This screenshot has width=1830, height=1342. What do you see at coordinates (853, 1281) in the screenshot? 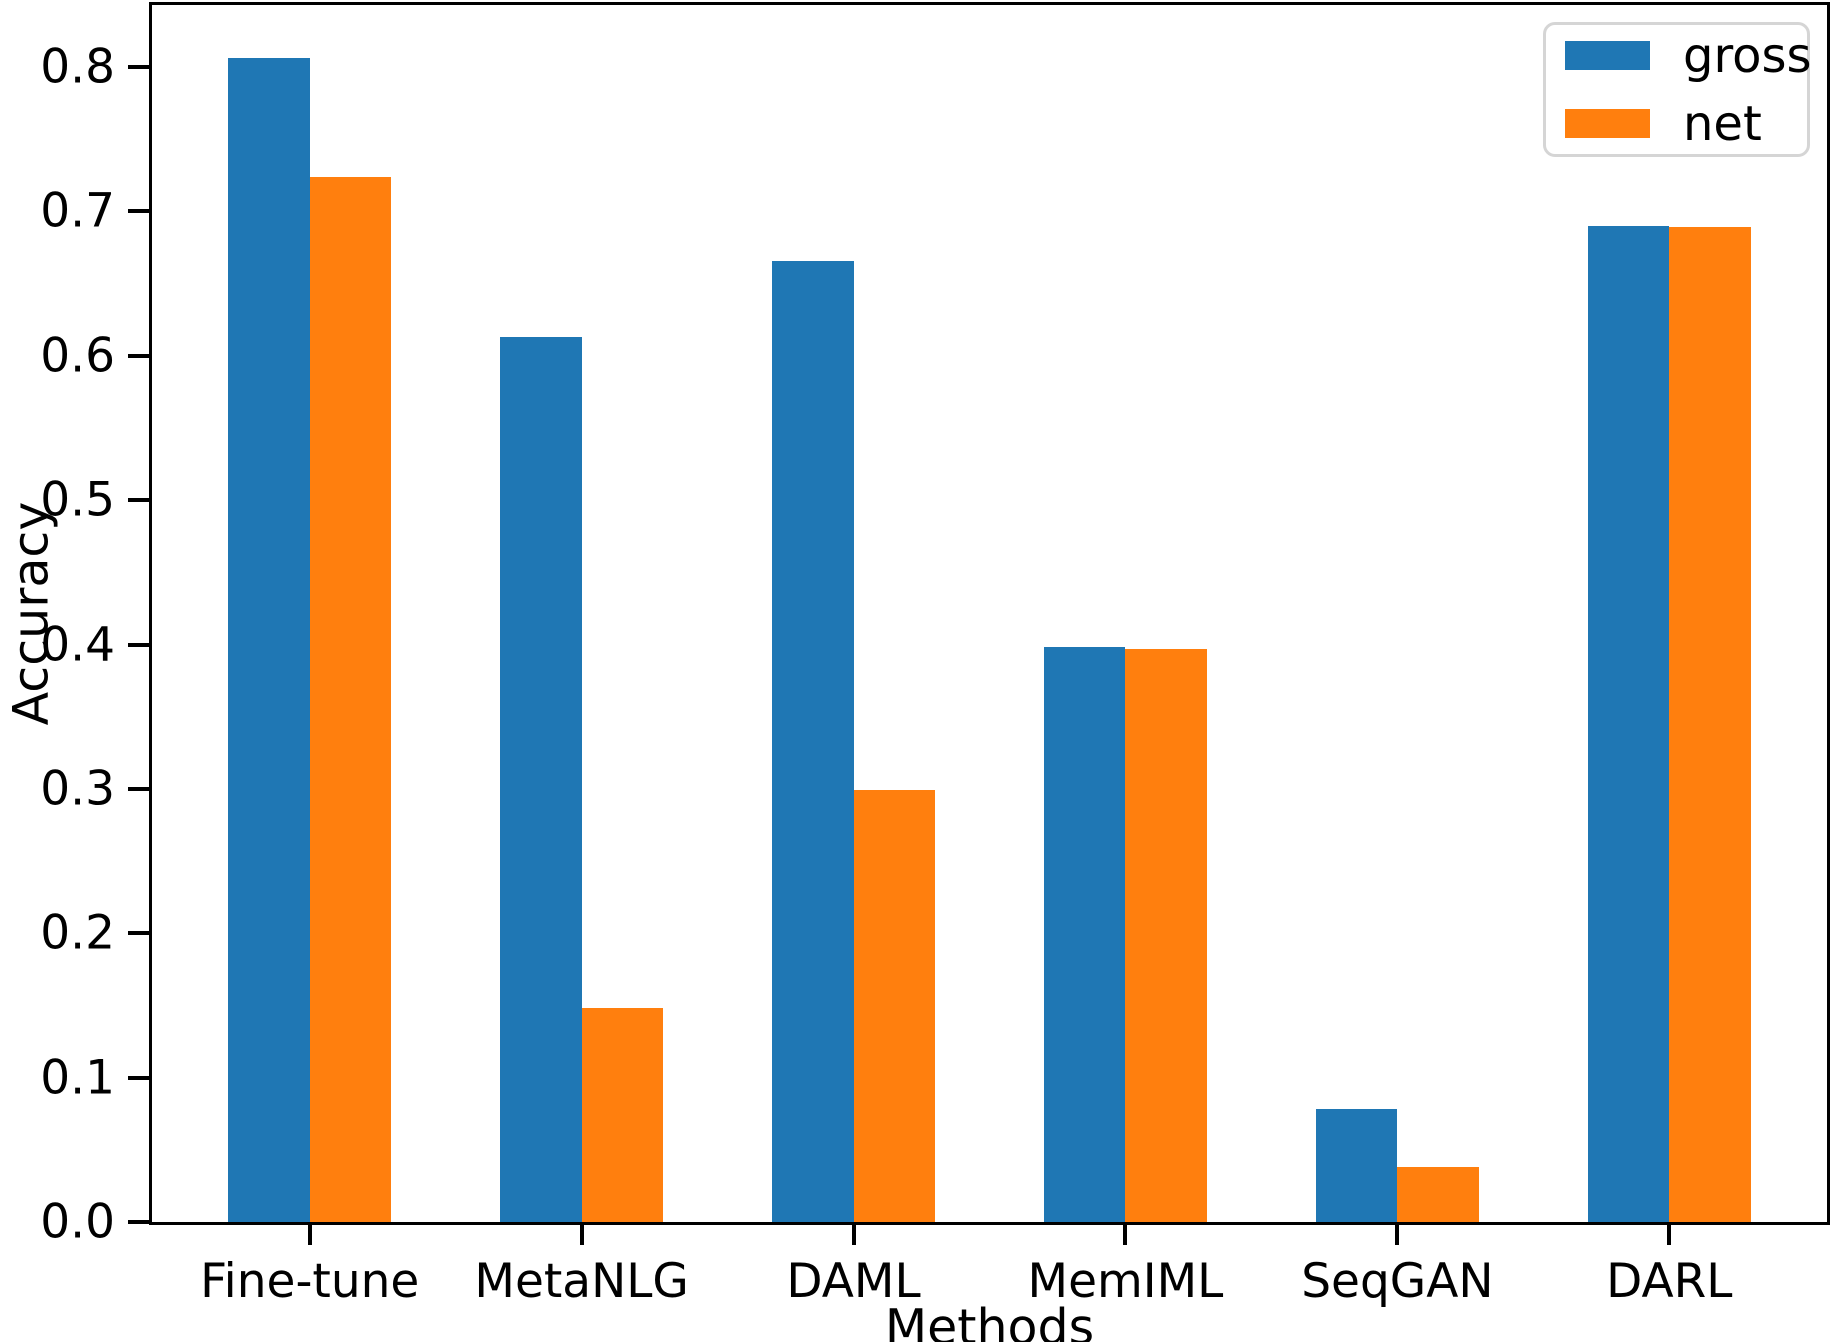
I see `x-tick-label-DAML: DAML` at bounding box center [853, 1281].